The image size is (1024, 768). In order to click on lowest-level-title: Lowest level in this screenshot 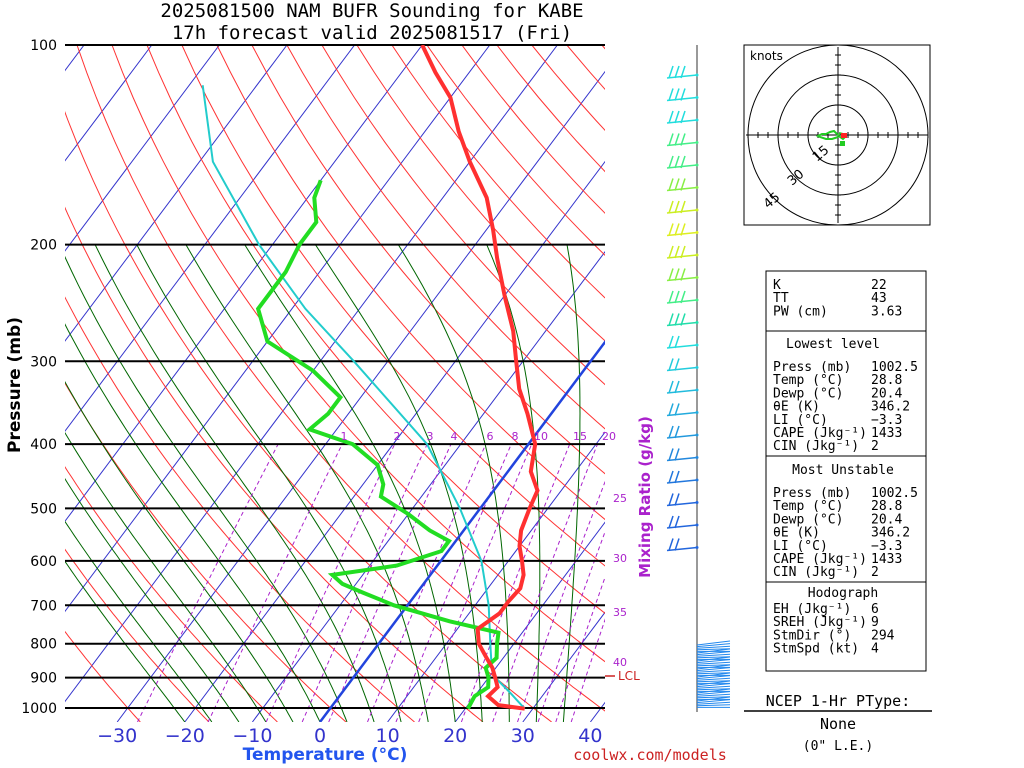, I will do `click(833, 344)`.